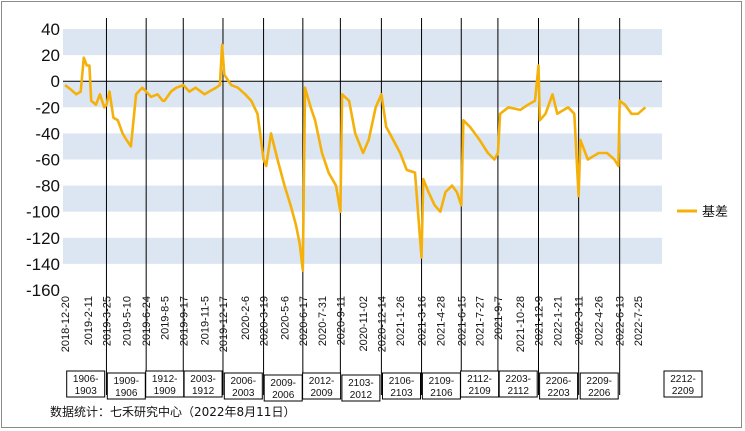  I want to click on x-tick-label: 2021-1-26, so click(401, 321).